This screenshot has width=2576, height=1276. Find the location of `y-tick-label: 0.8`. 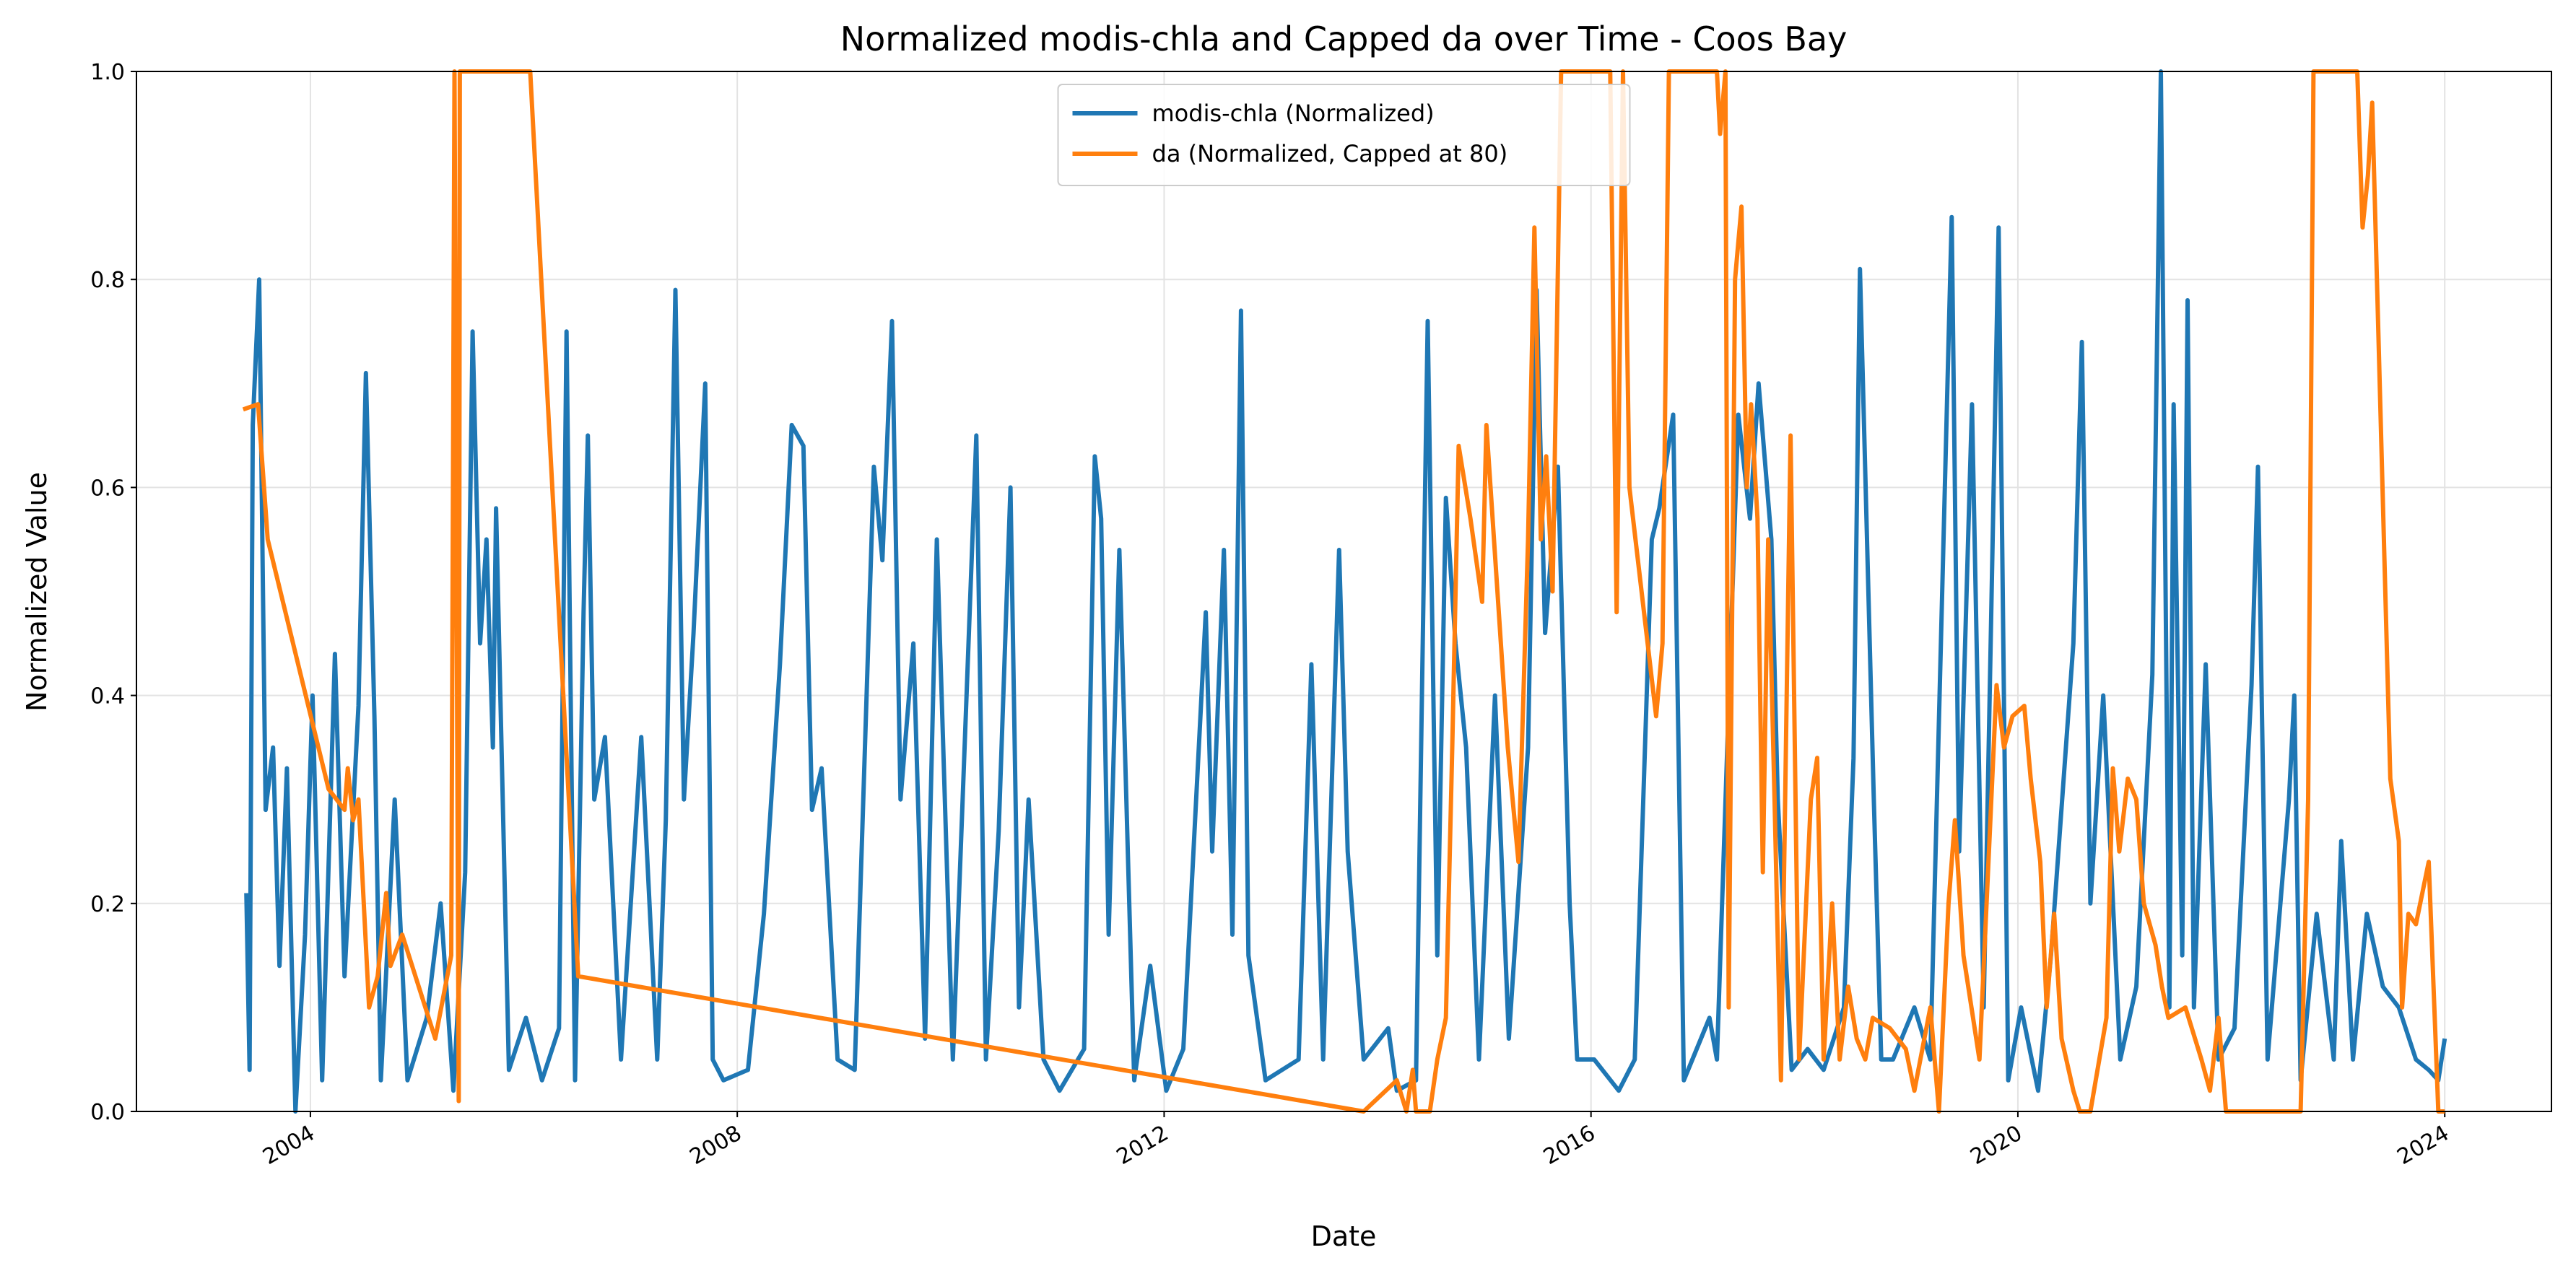

y-tick-label: 0.8 is located at coordinates (107, 280).